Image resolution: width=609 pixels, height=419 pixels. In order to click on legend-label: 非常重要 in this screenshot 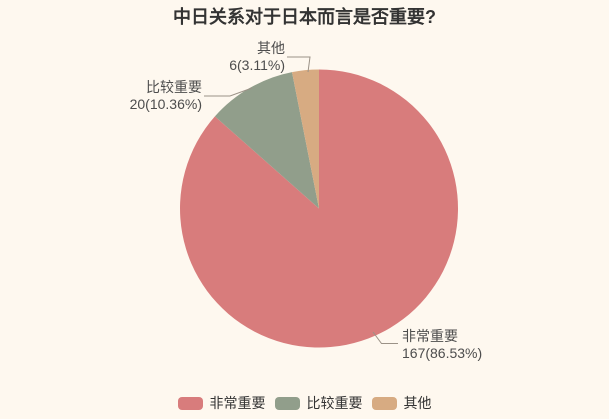, I will do `click(237, 403)`.